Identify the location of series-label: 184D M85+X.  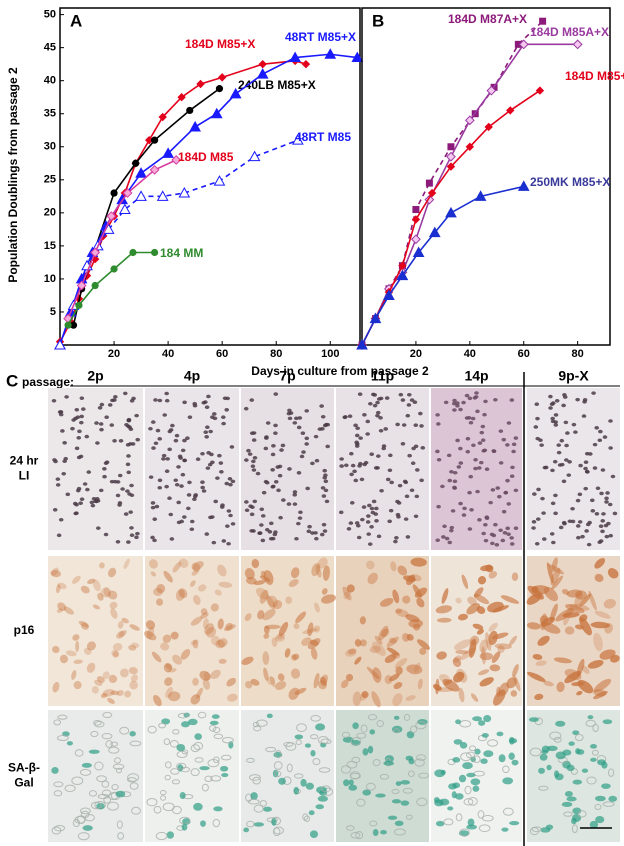
(220, 44).